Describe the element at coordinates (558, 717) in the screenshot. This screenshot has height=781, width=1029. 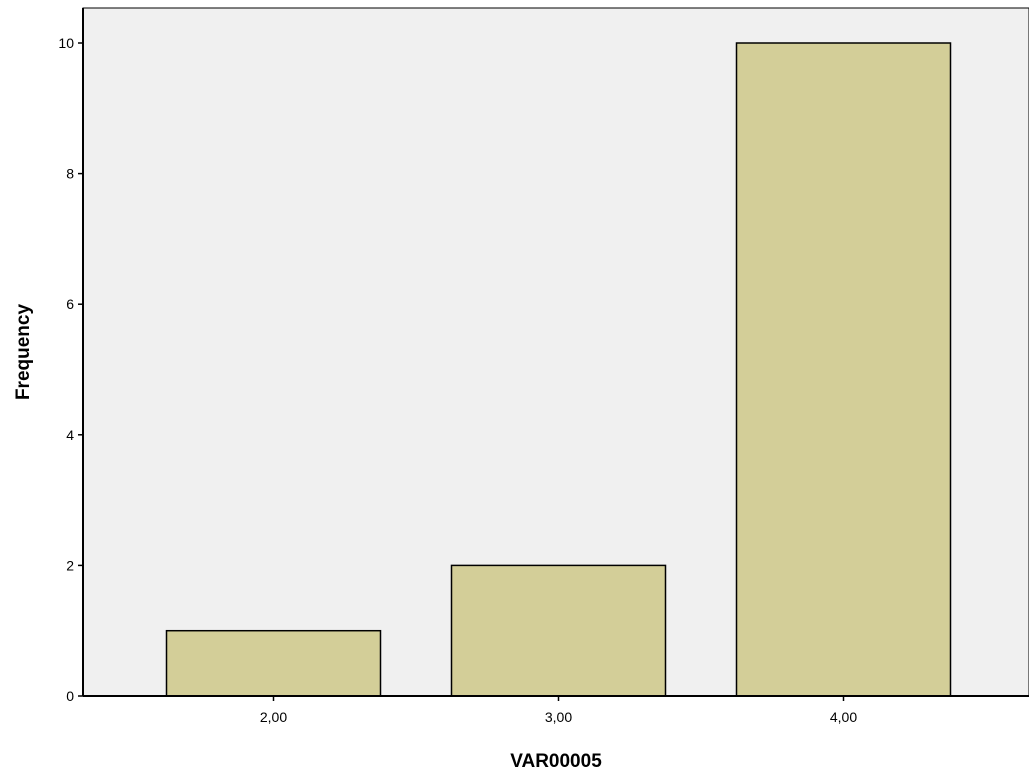
I see `x-tick-label: 3,00` at that location.